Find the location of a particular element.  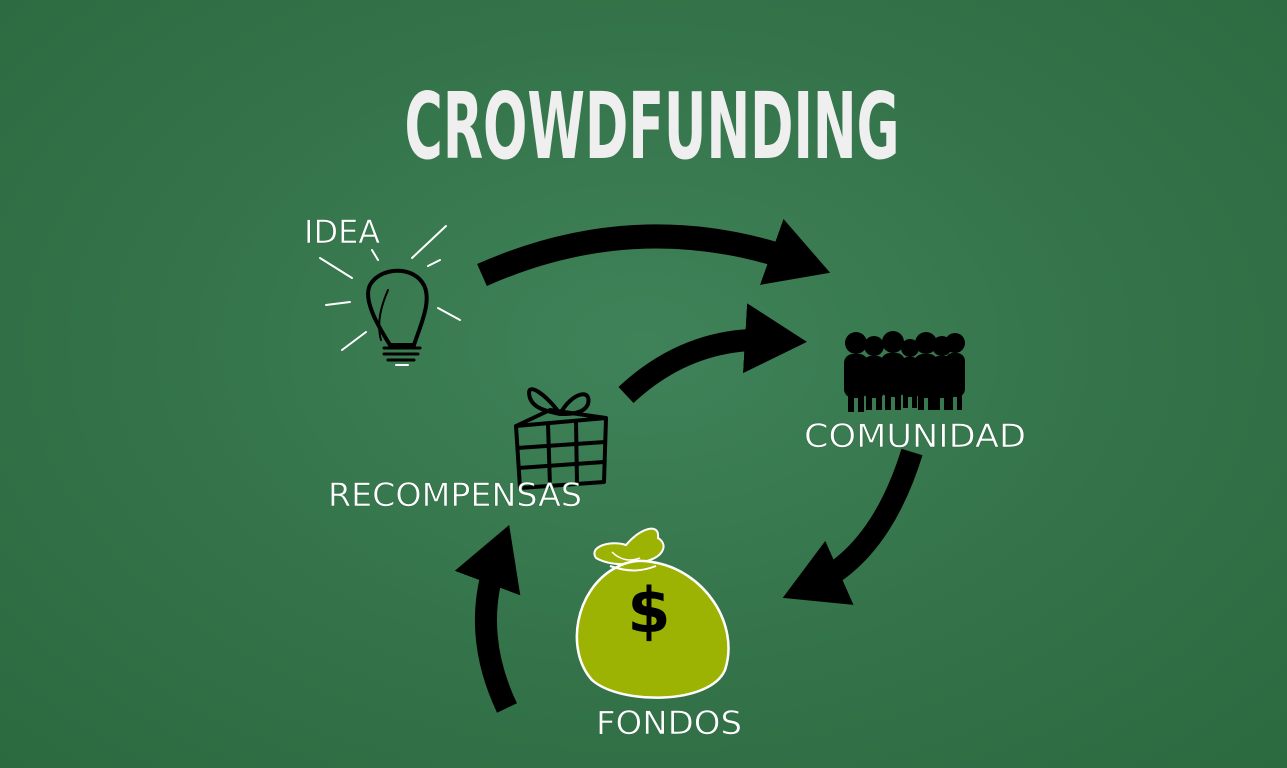

people-icon is located at coordinates (904, 371).